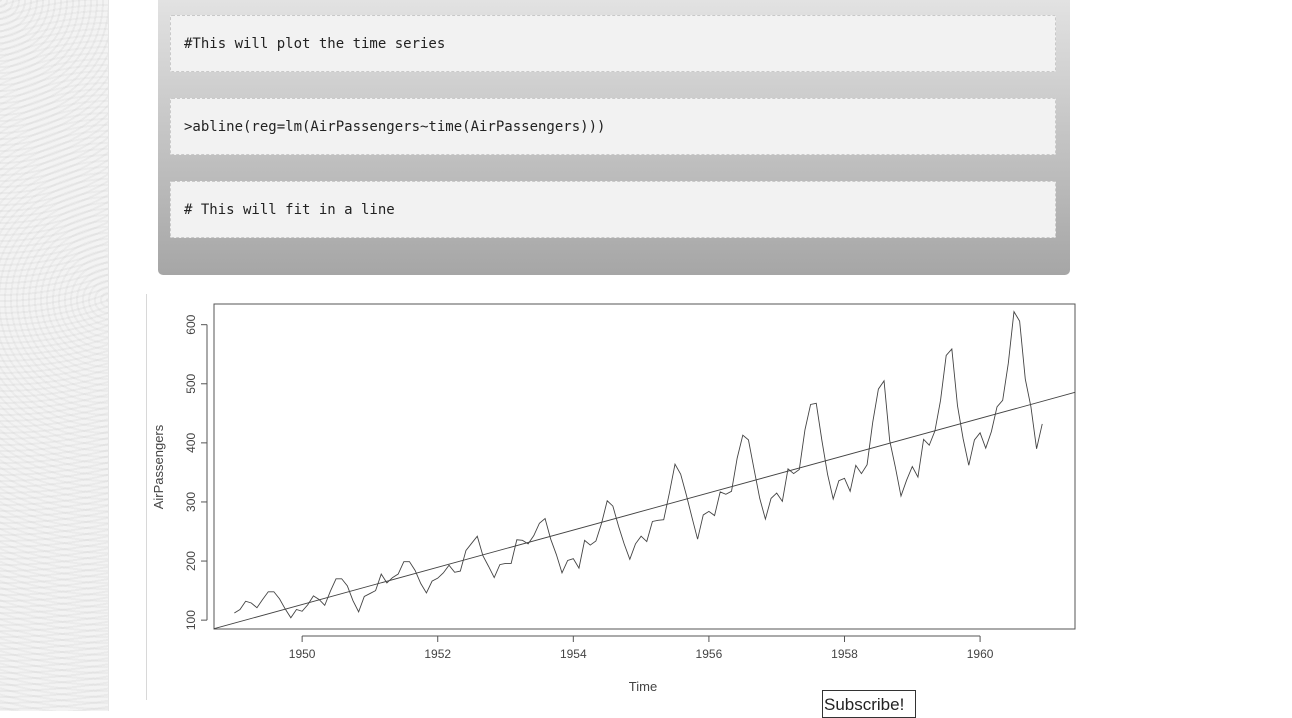 This screenshot has width=1292, height=718. Describe the element at coordinates (191, 324) in the screenshot. I see `y-tick-label: 600` at that location.